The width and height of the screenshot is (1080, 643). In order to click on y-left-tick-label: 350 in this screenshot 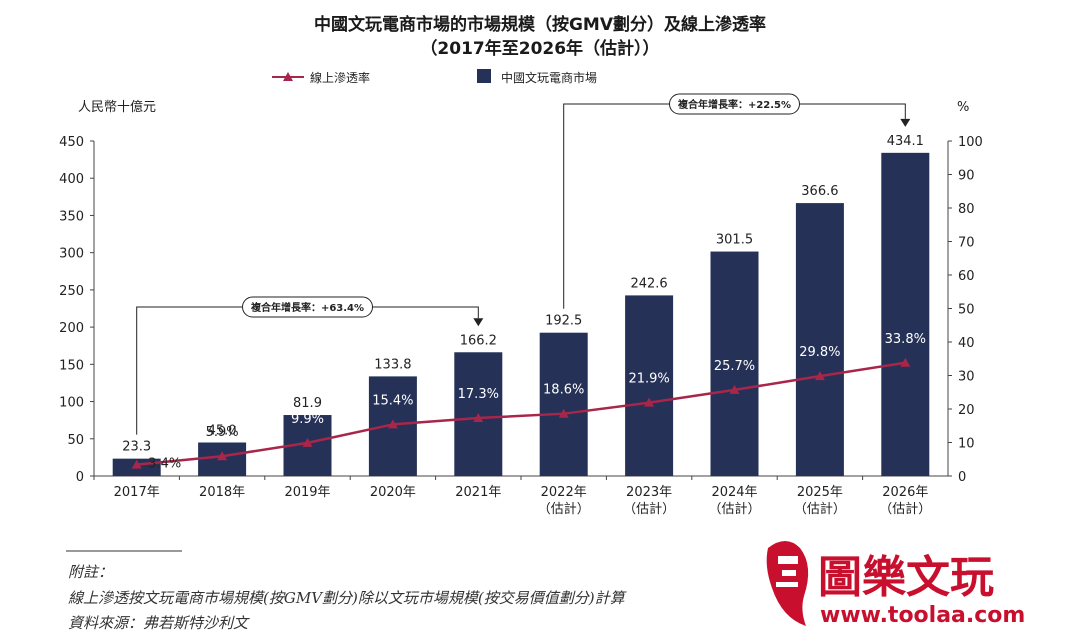, I will do `click(71, 216)`.